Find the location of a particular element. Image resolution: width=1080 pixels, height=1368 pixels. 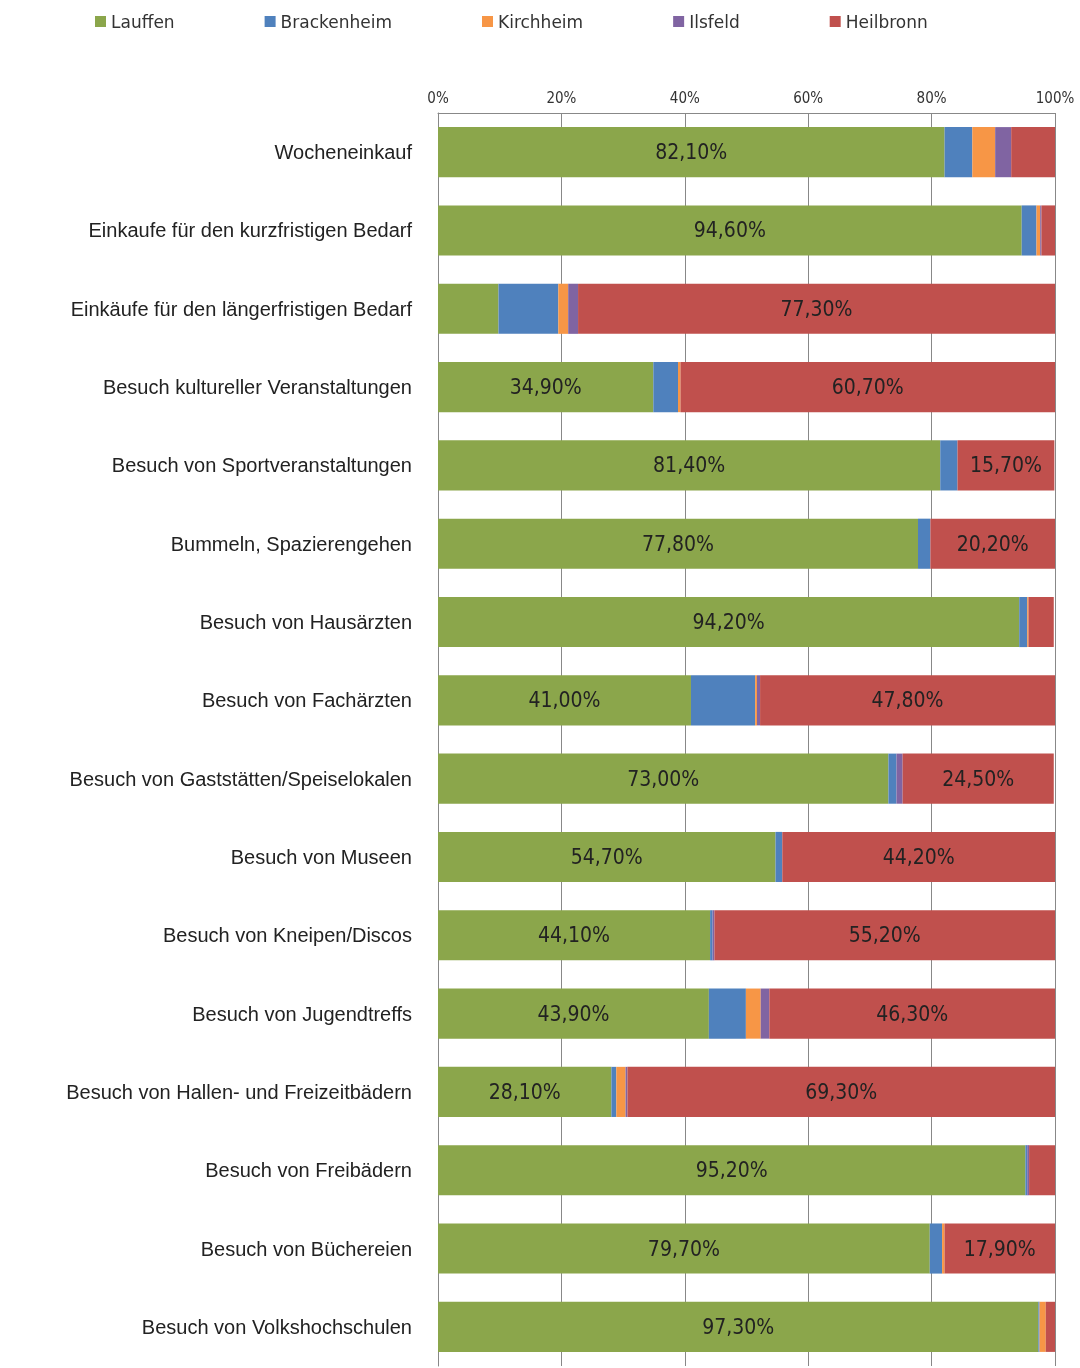

data-label: 69,30% is located at coordinates (841, 1091).